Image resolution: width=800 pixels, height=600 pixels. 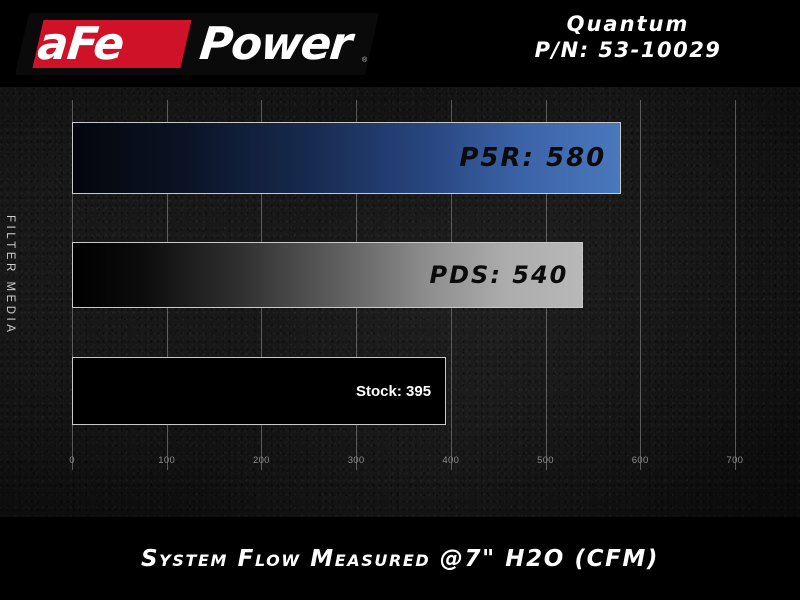 I want to click on footer-bar: System Flow Measured @7" H2O (CFM), so click(x=400, y=558).